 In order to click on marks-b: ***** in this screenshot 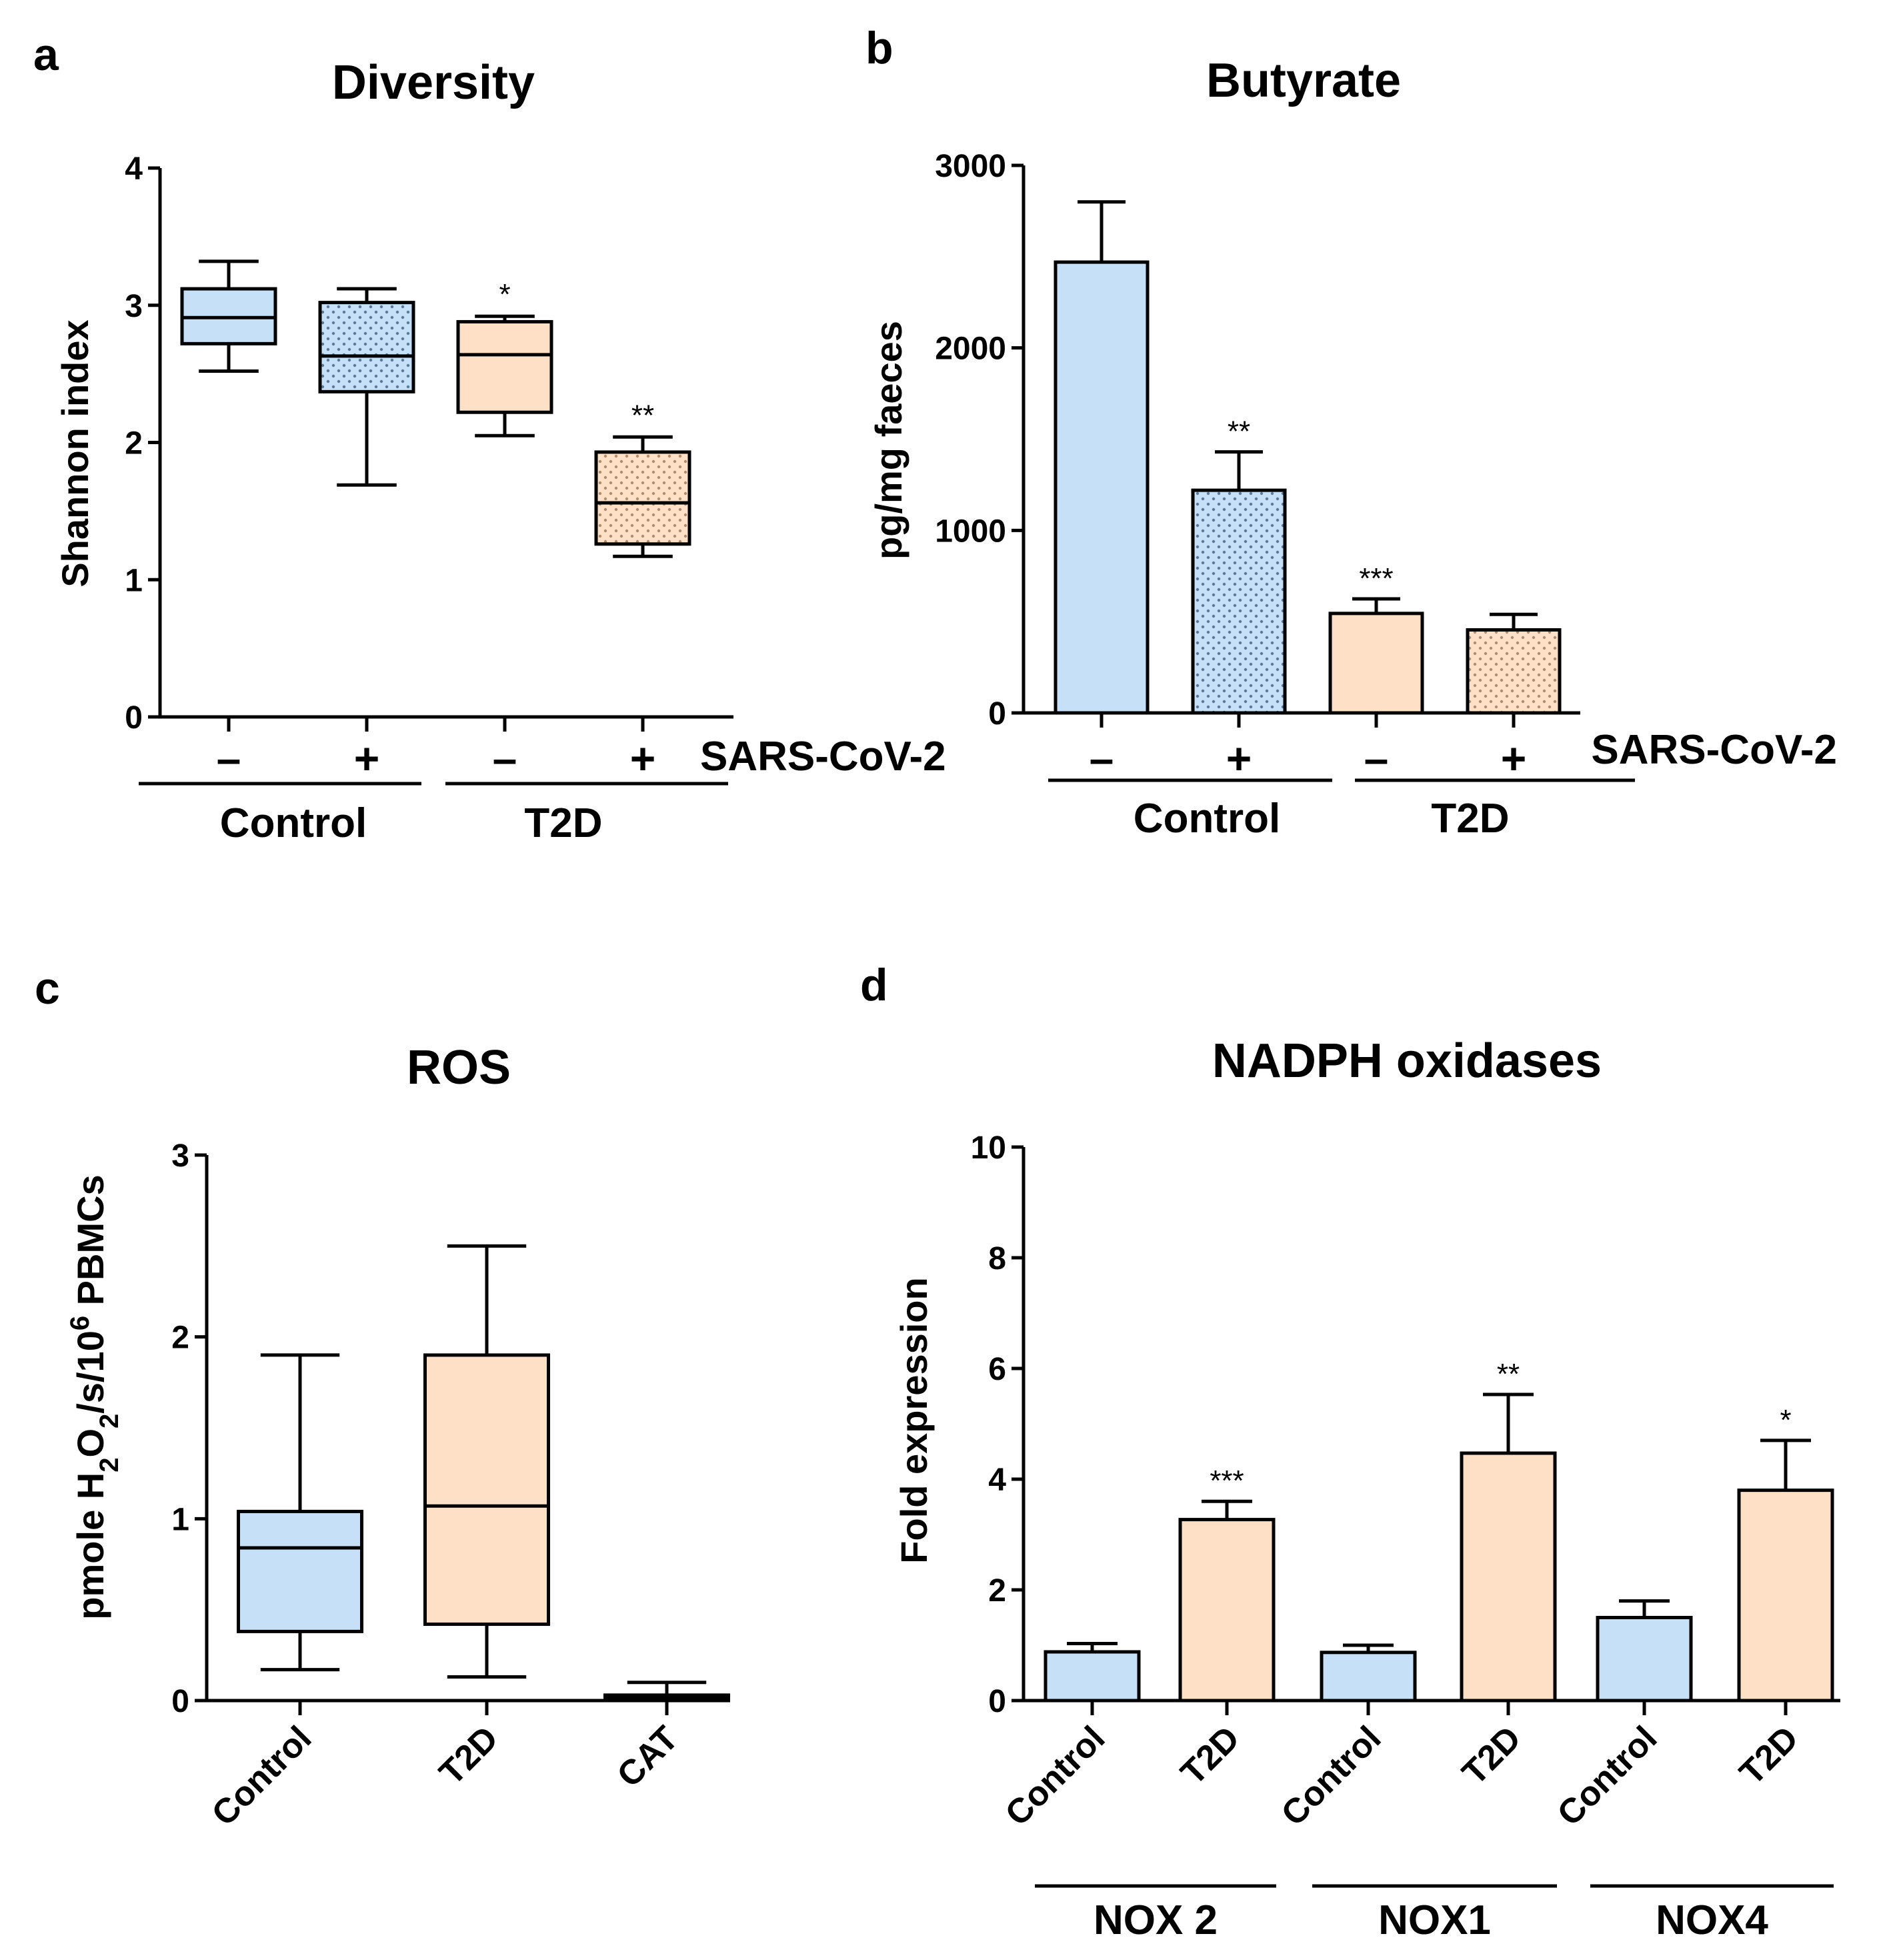, I will do `click(1308, 464)`.